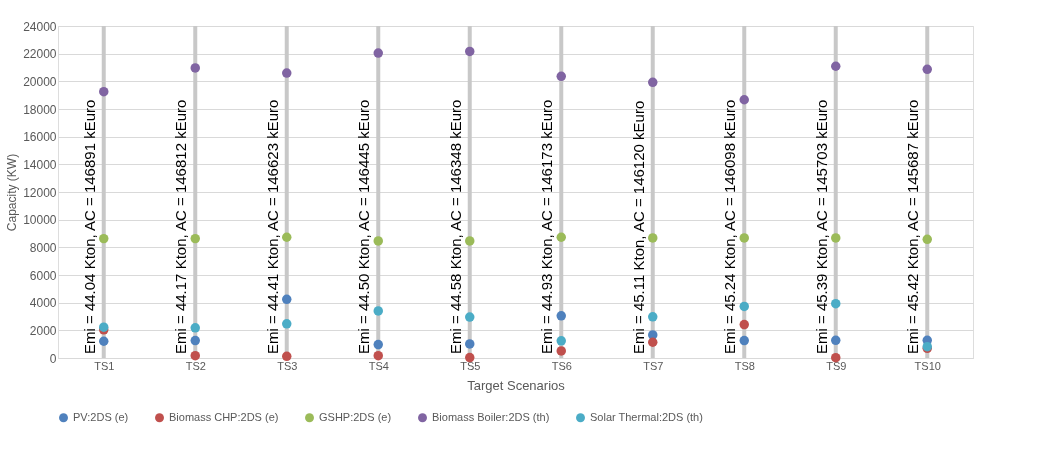  What do you see at coordinates (40, 54) in the screenshot?
I see `y-tick-label: 22000` at bounding box center [40, 54].